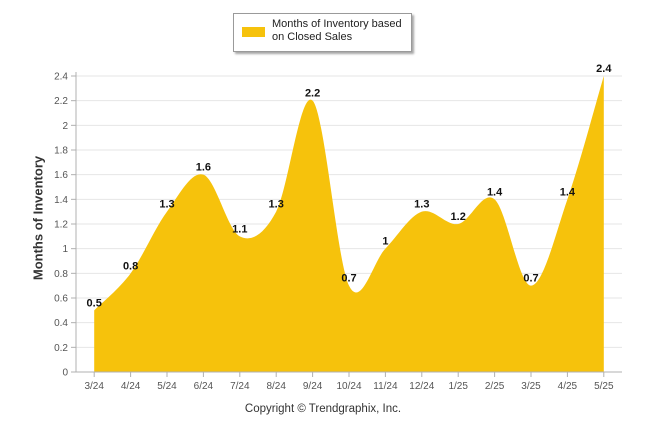 The image size is (646, 434). What do you see at coordinates (323, 409) in the screenshot?
I see `copyright-footer: Copyright © Trendgraphix, Inc.` at bounding box center [323, 409].